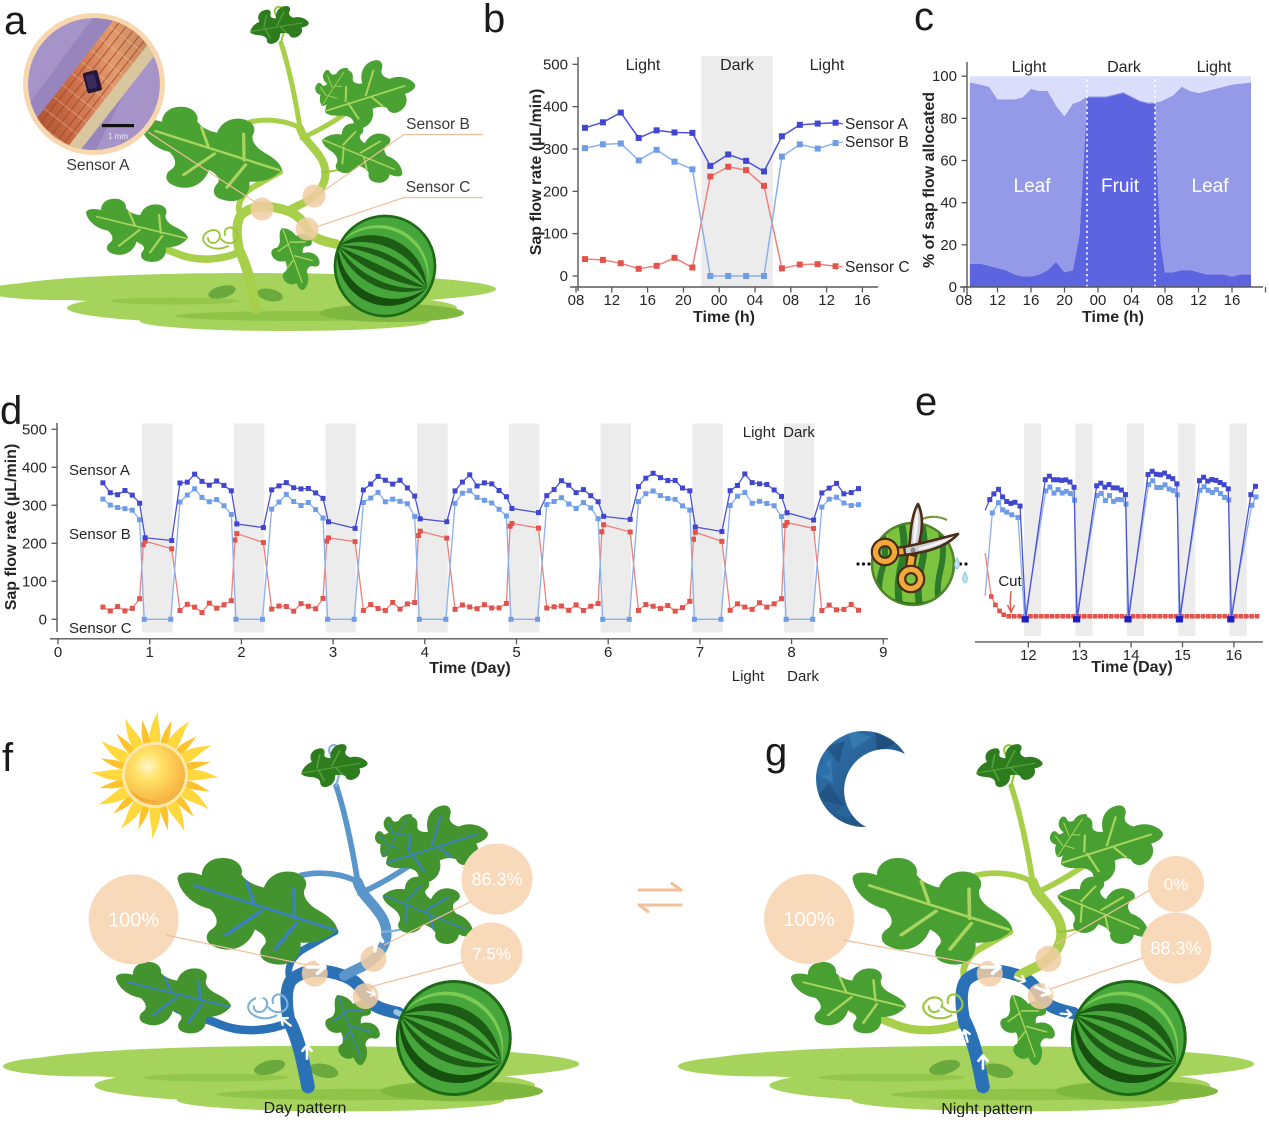 The height and width of the screenshot is (1122, 1269). I want to click on svg-text: Fruit, so click(1120, 186).